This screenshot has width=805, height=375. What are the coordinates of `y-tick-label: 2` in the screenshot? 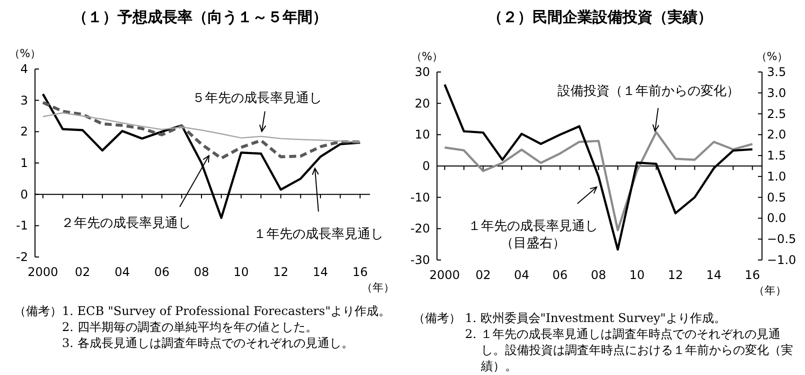 It's located at (24, 131).